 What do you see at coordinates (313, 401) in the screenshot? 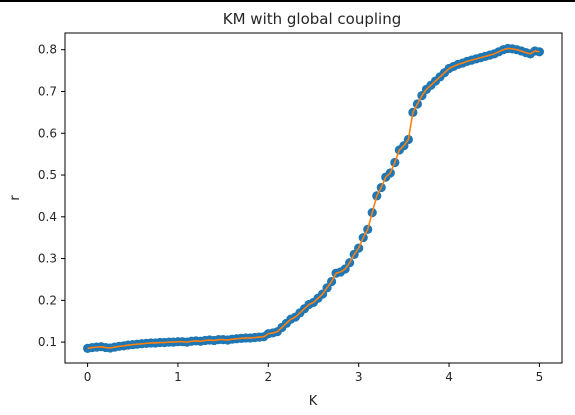
I see `x-axis-label: K` at bounding box center [313, 401].